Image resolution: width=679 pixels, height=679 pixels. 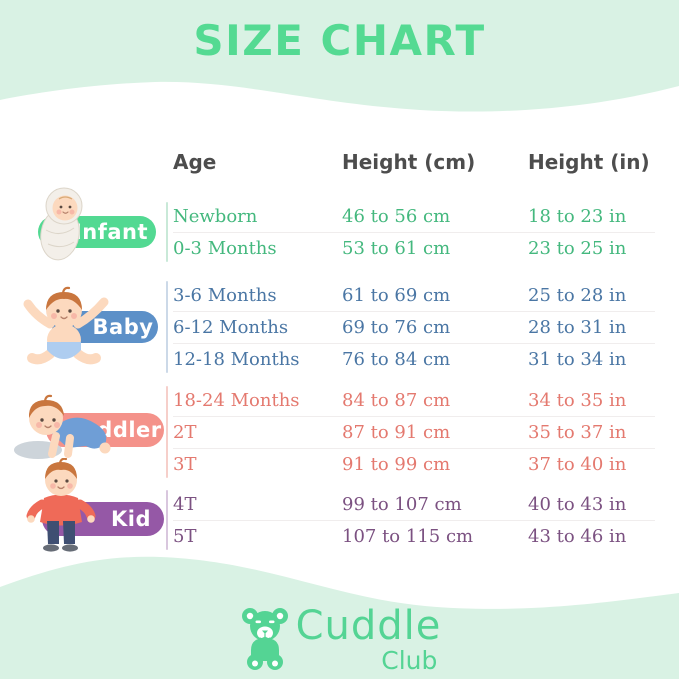 I want to click on height-in-cell: 23 to 25 in, so click(x=577, y=248).